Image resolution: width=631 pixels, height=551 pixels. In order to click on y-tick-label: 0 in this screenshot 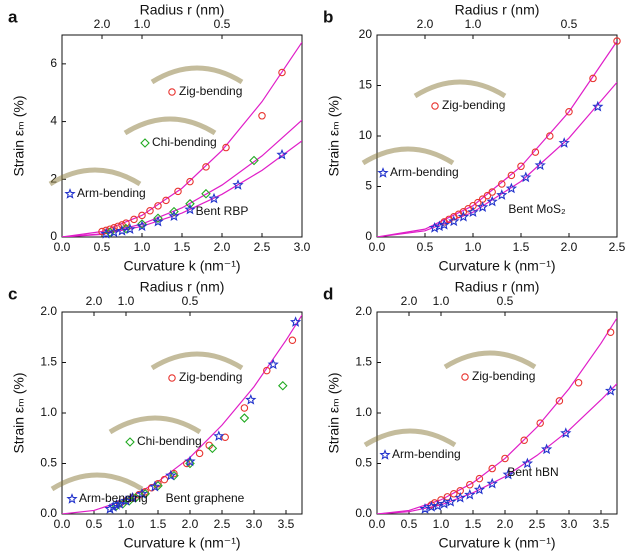, I will do `click(368, 236)`.